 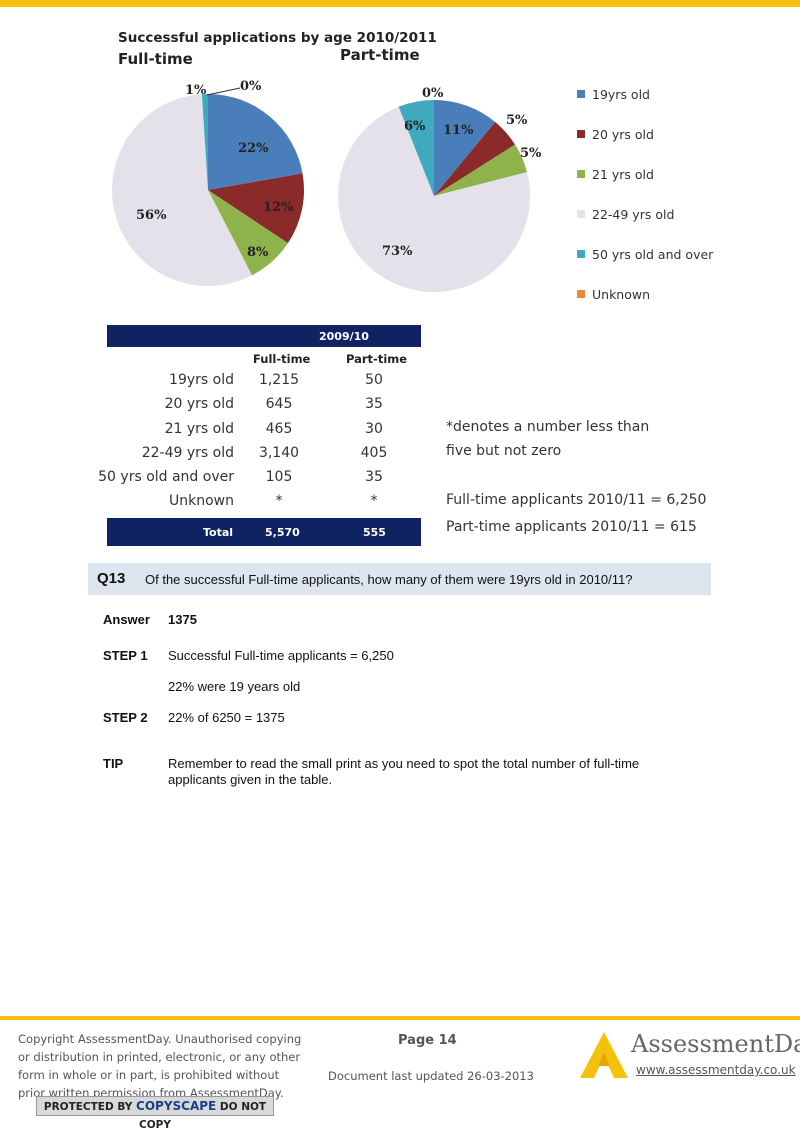 What do you see at coordinates (282, 359) in the screenshot?
I see `col-header-fulltime: Full-time` at bounding box center [282, 359].